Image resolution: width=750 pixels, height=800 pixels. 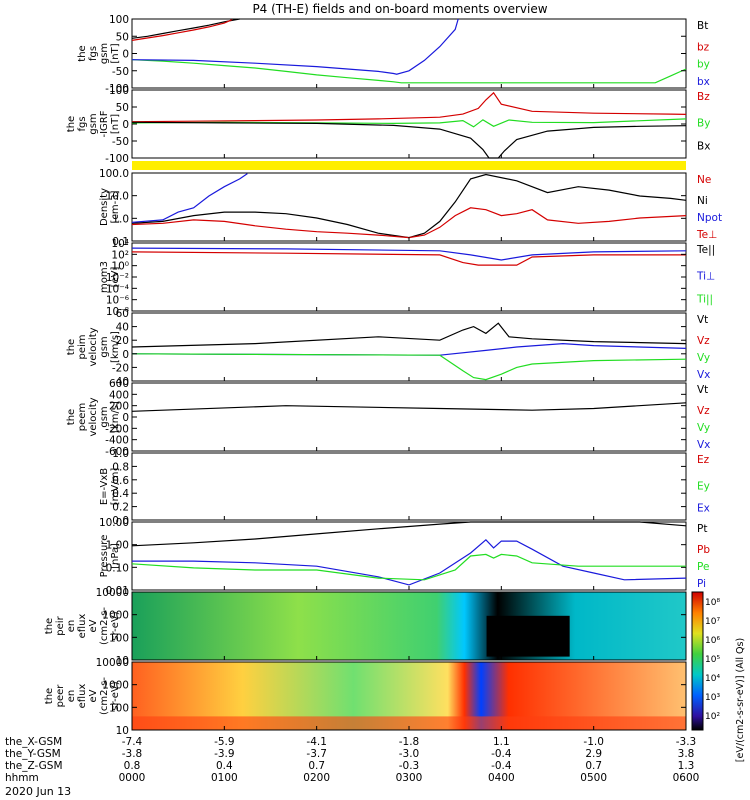 I want to click on y-tick-label: 10⁰, so click(x=120, y=267).